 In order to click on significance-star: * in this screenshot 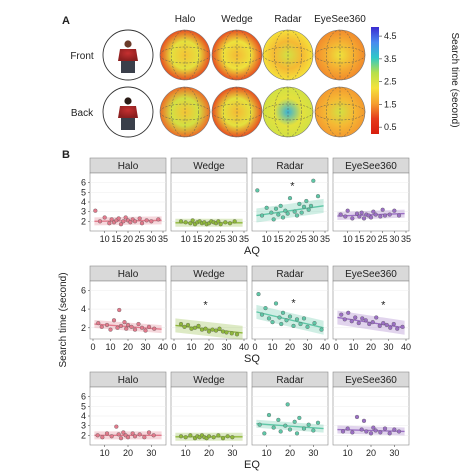, I will do `click(383, 305)`.